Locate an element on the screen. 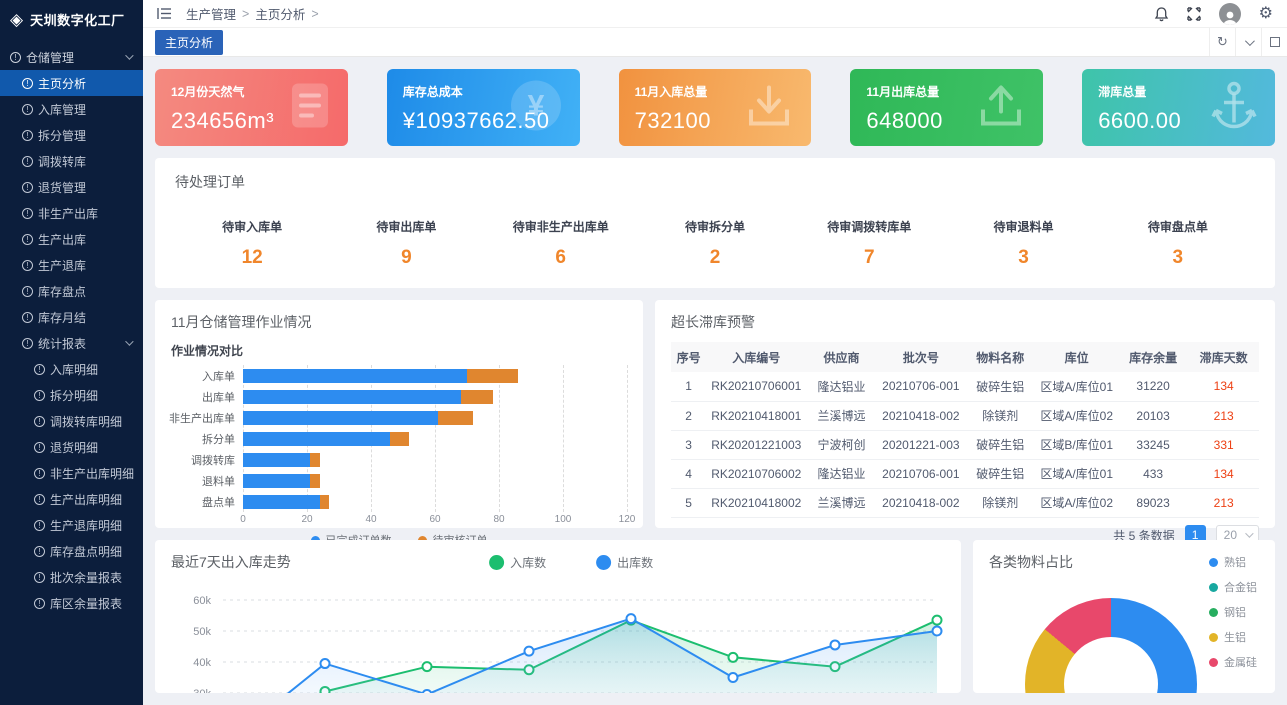 This screenshot has height=705, width=1287. pending-order-value: 3 is located at coordinates (1178, 257).